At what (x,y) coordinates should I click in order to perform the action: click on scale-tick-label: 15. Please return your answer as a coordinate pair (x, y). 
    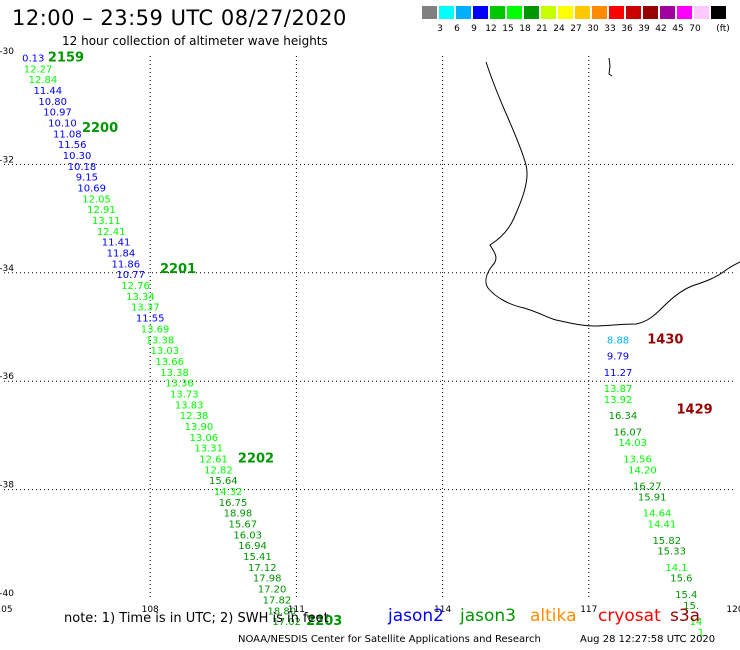
    Looking at the image, I should click on (508, 29).